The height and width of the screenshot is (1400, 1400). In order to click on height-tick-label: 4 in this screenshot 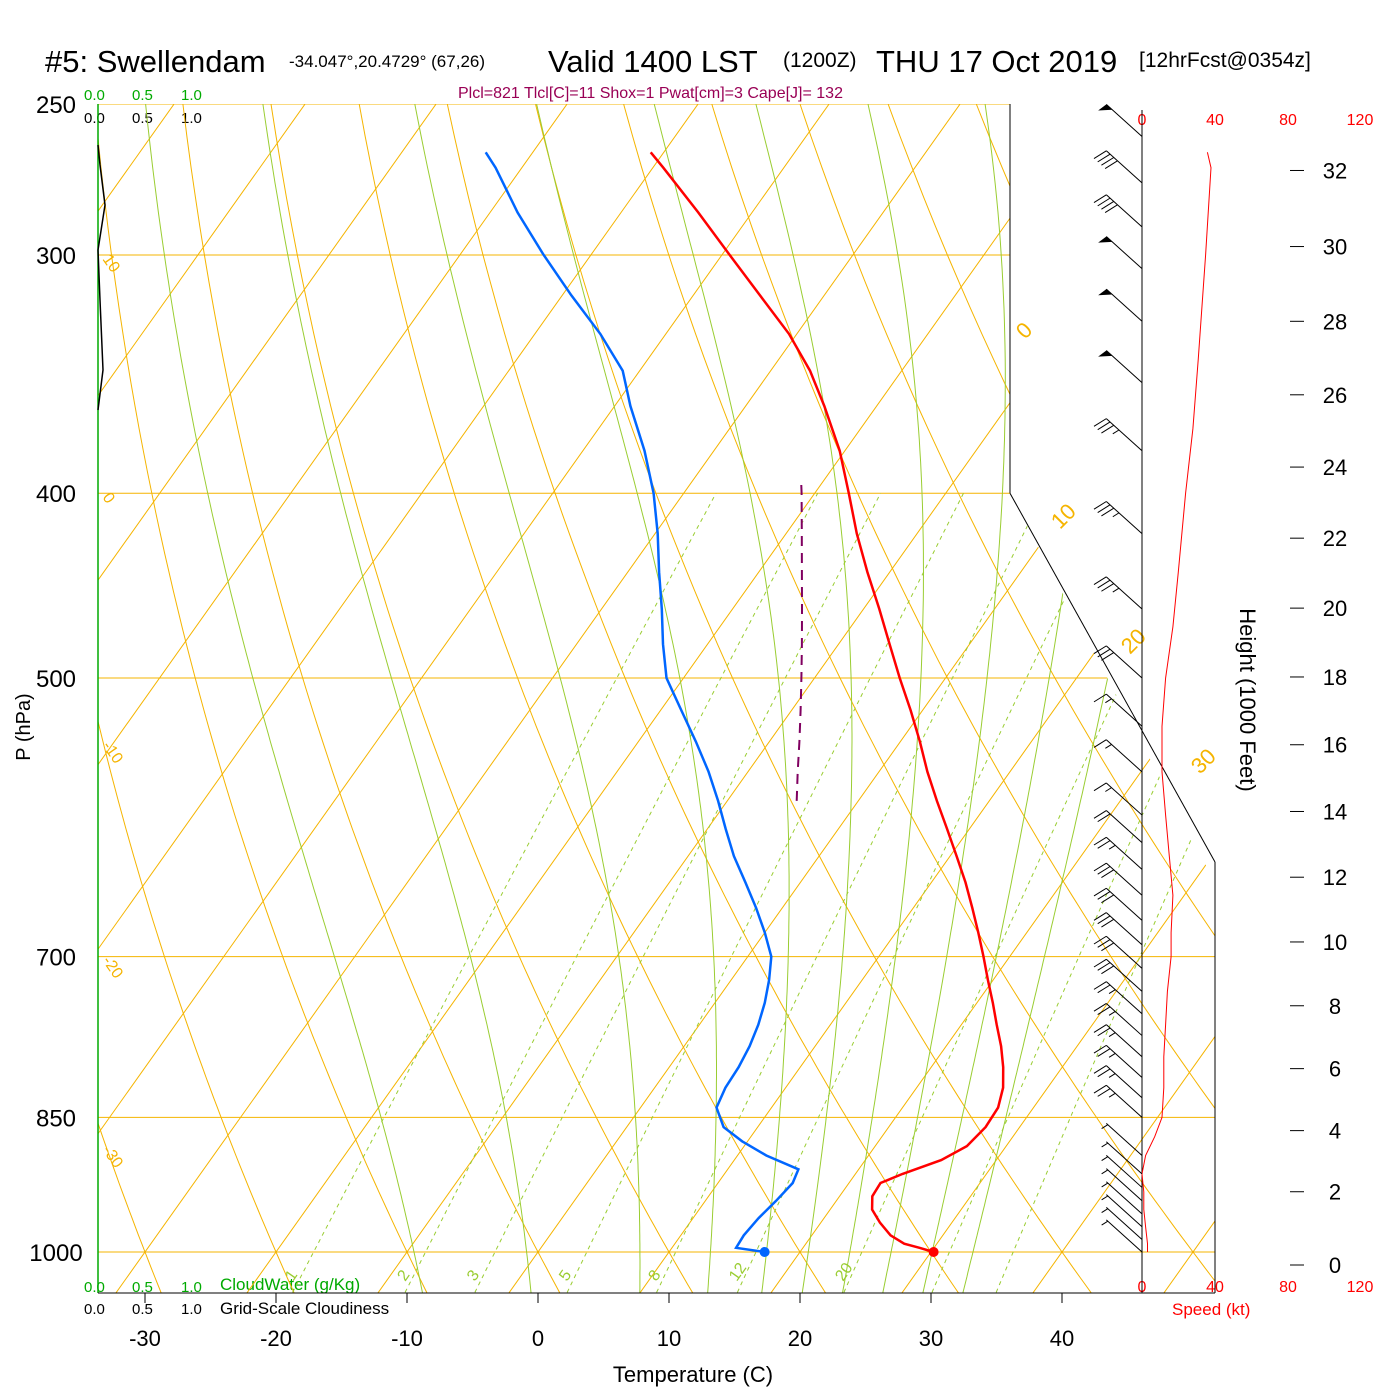, I will do `click(1335, 1131)`.